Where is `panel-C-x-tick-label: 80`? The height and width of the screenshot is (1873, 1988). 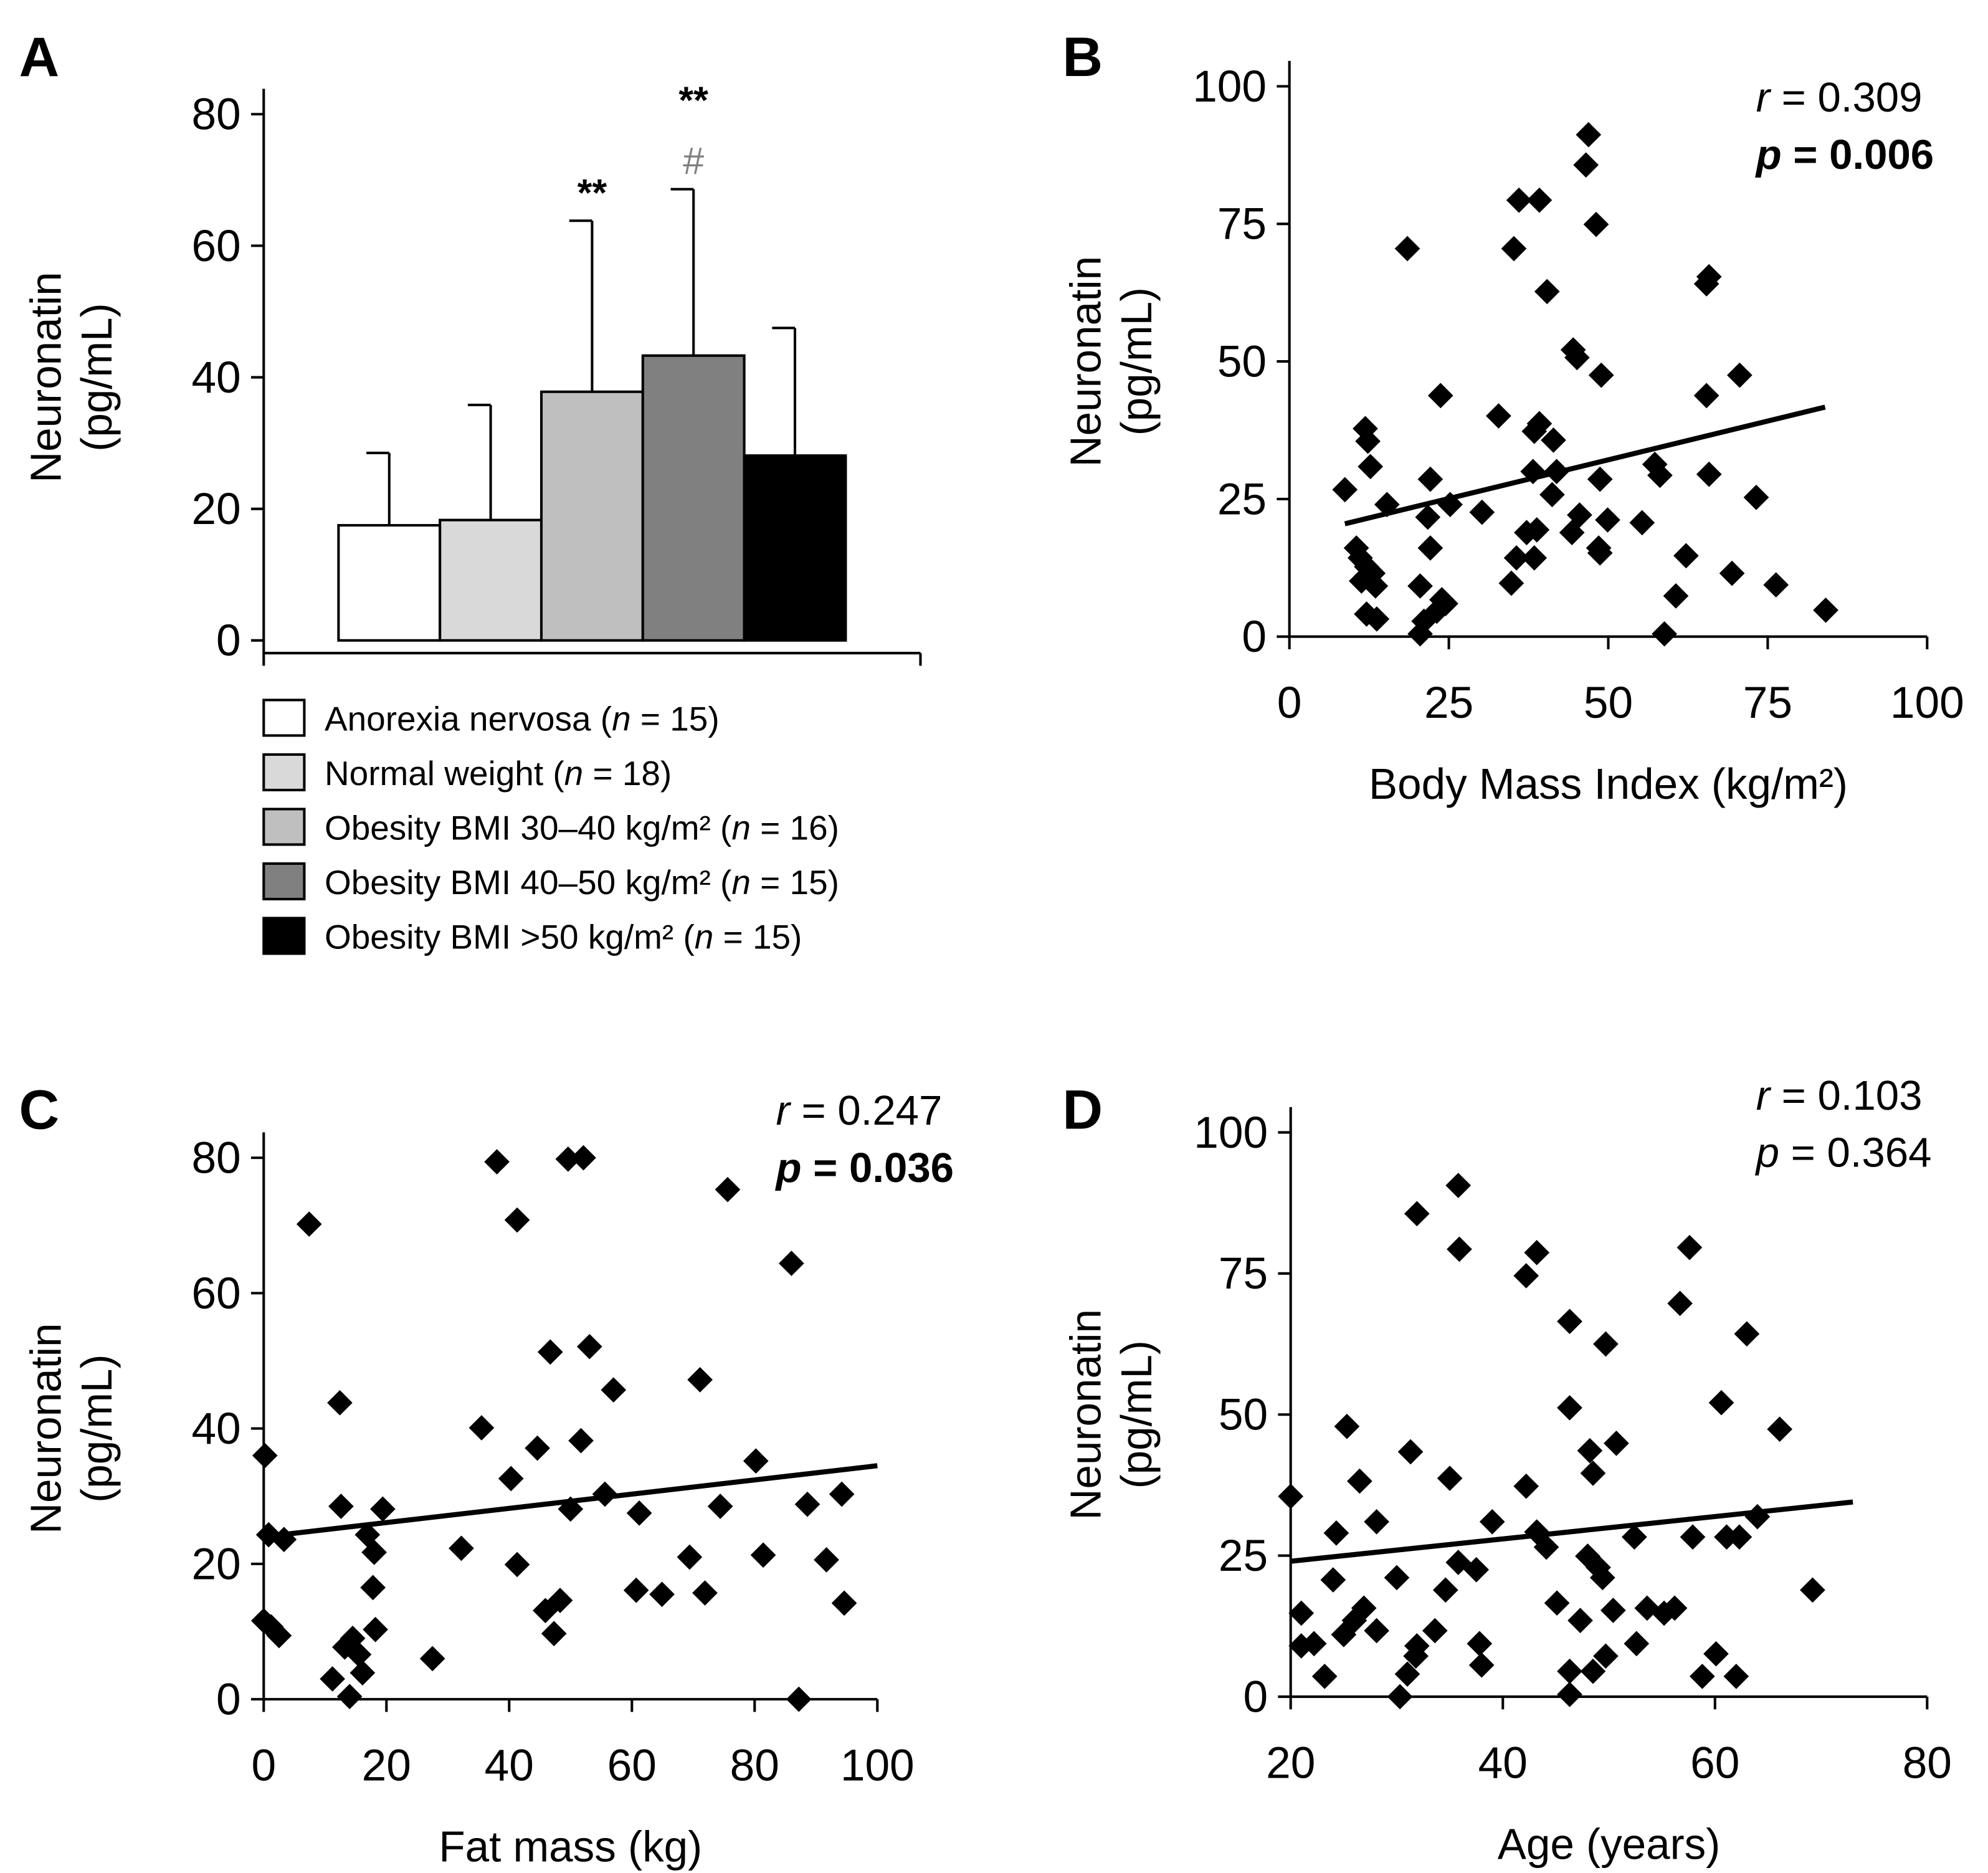
panel-C-x-tick-label: 80 is located at coordinates (754, 1766).